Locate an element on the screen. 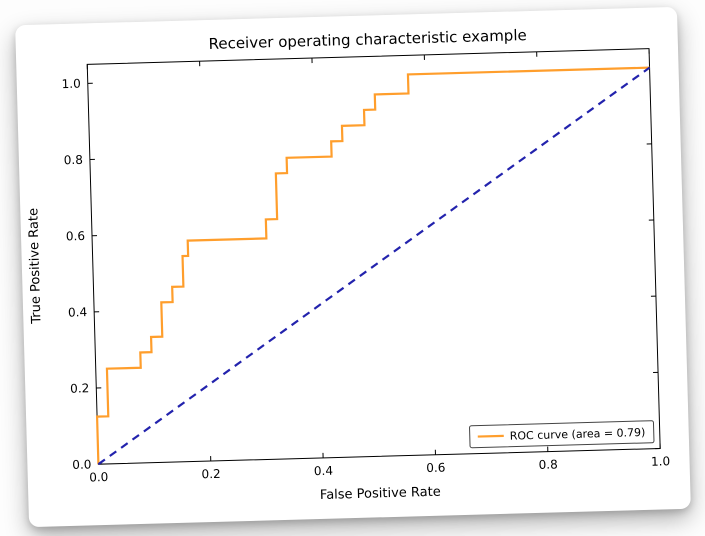 The image size is (705, 536). x-axis-label: False Positive Rate is located at coordinates (380, 494).